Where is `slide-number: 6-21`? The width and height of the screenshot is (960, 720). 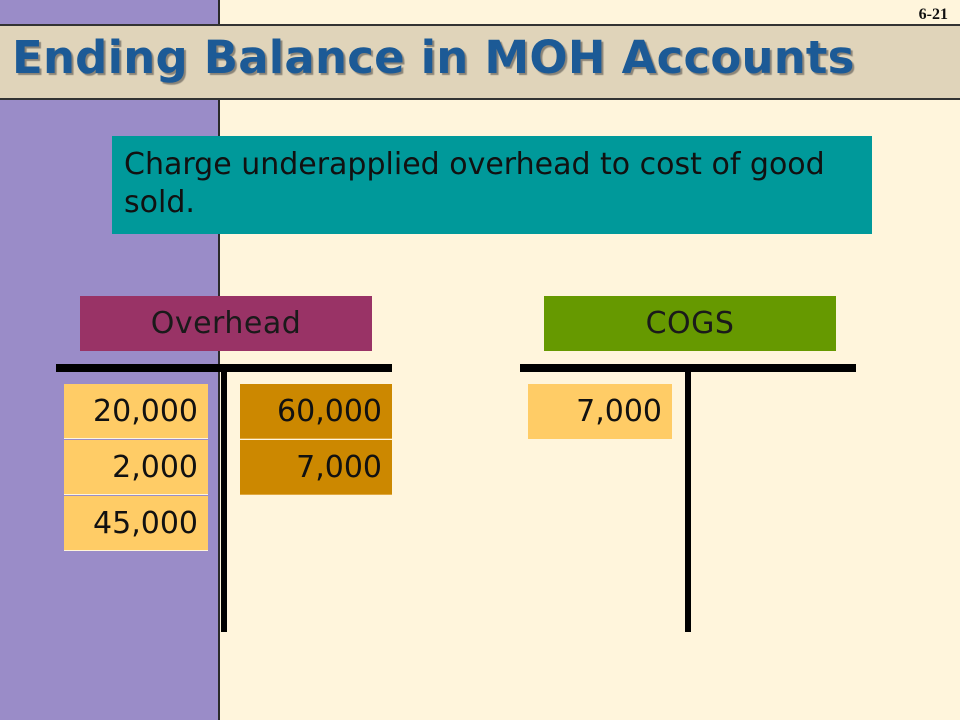 slide-number: 6-21 is located at coordinates (933, 14).